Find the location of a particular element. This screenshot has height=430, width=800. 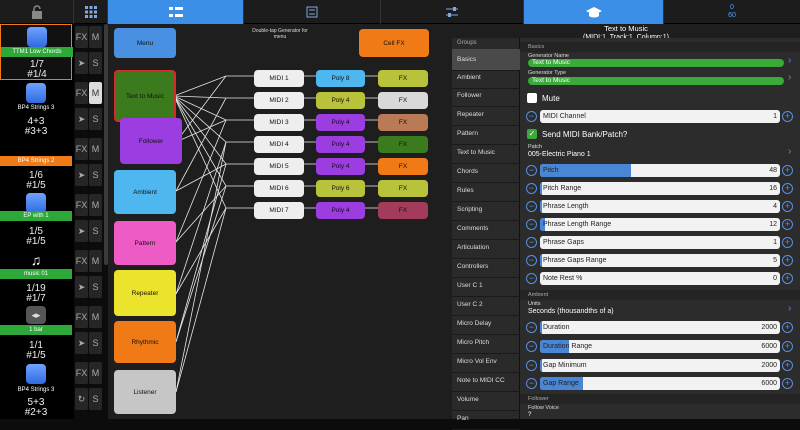

duration-slider: Duration 2000 is located at coordinates (660, 327).